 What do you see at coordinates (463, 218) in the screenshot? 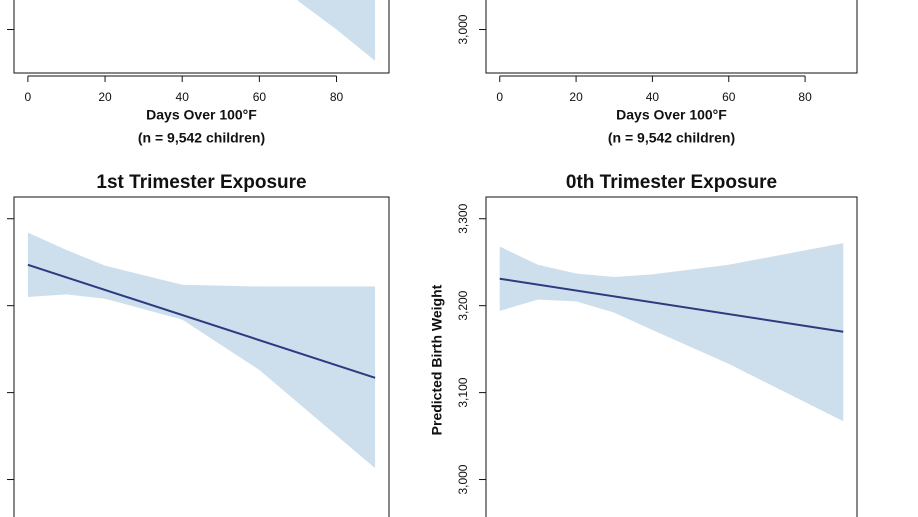
I see `y-tick-label: 3,300` at bounding box center [463, 218].